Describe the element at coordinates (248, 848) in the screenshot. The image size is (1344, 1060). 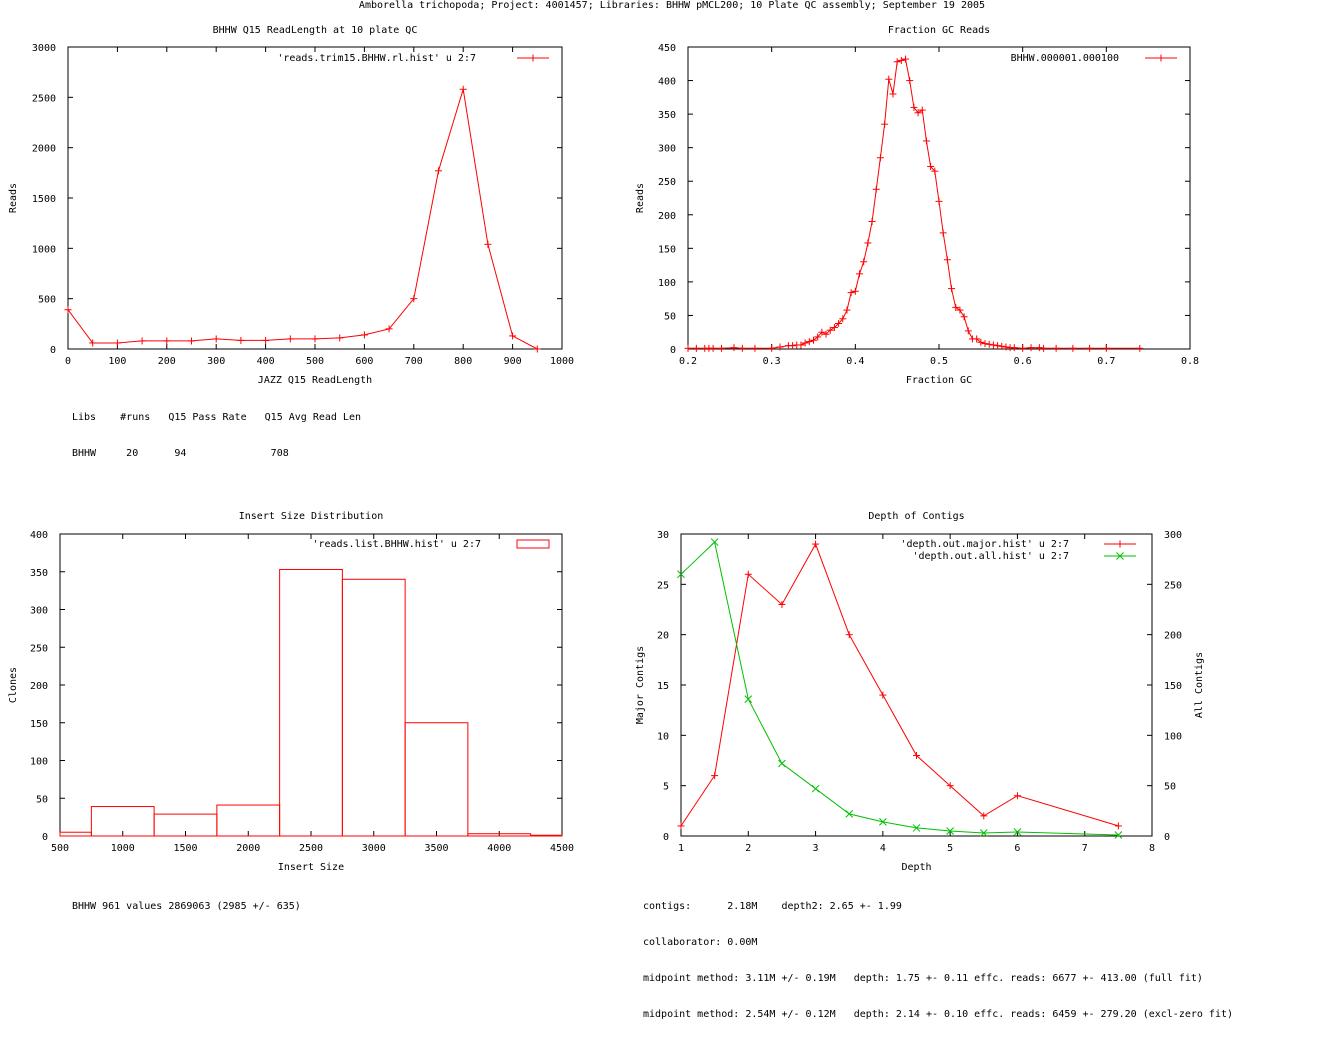
I see `insert-xtick-label: 2000` at that location.